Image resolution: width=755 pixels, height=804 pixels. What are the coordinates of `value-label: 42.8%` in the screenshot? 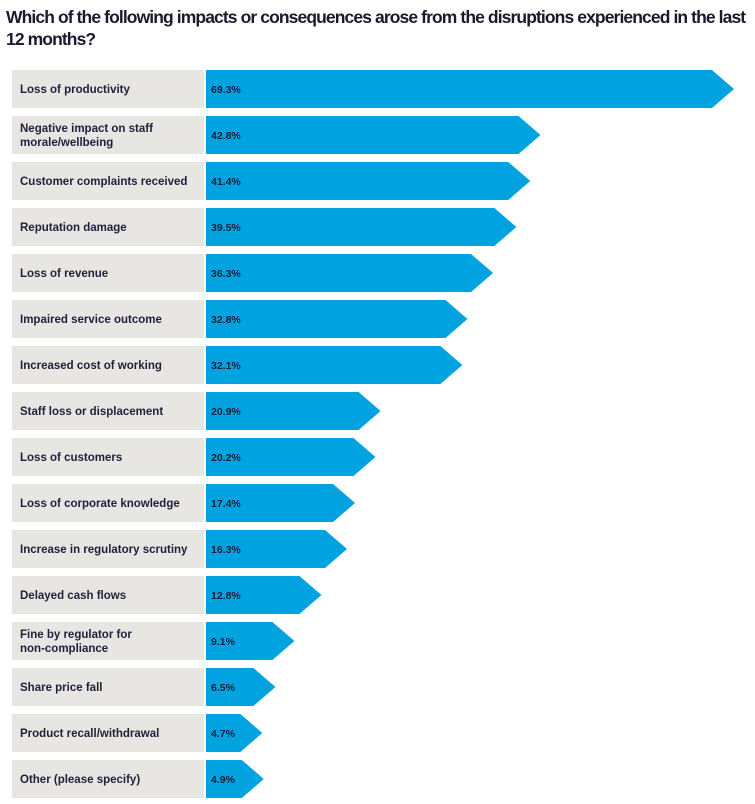 It's located at (226, 136).